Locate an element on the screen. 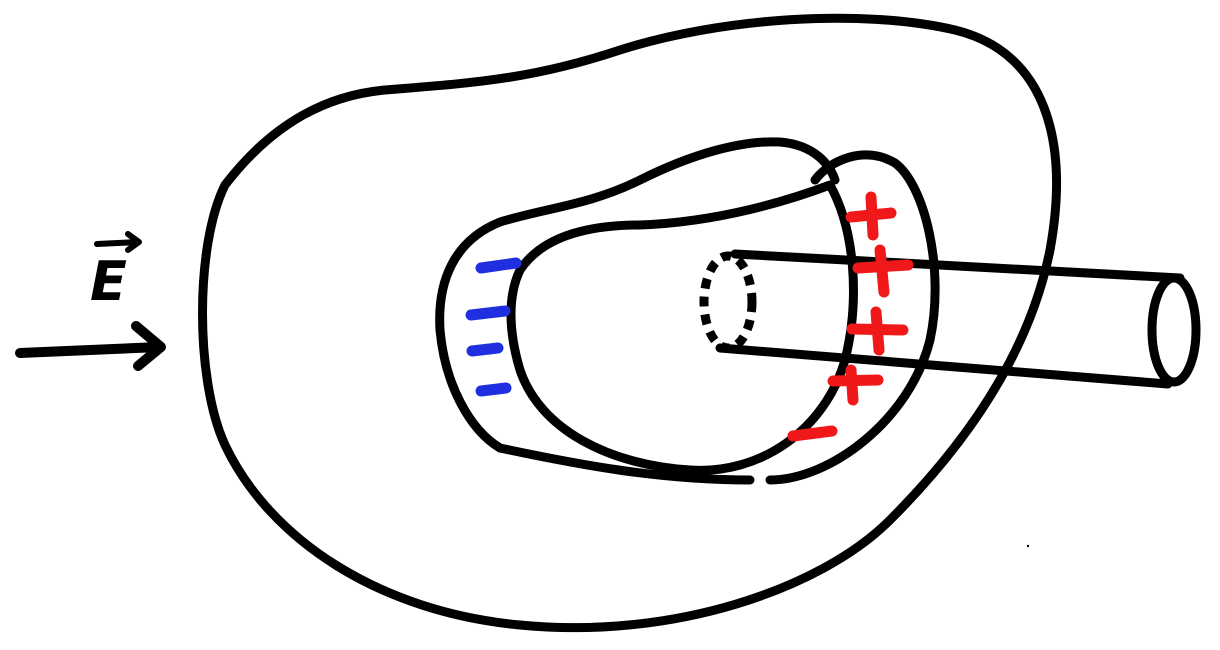  cavity-outer-rim is located at coordinates (852, 317).